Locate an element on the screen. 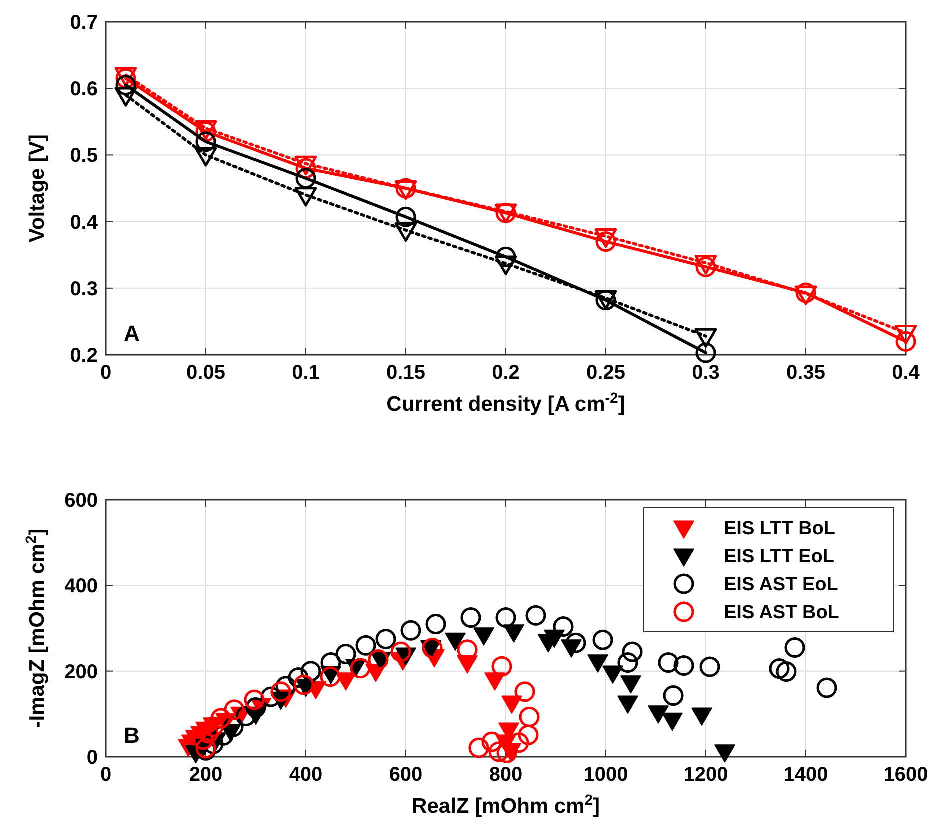  legend-label: EIS LTT BoL is located at coordinates (780, 529).